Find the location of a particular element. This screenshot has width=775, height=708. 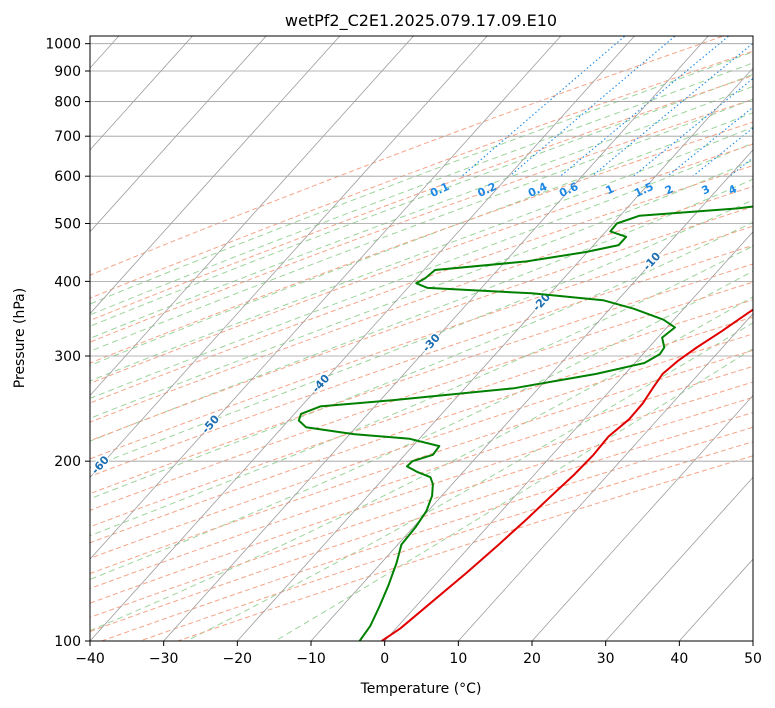

y-tick-label: 1000 is located at coordinates (63, 45).